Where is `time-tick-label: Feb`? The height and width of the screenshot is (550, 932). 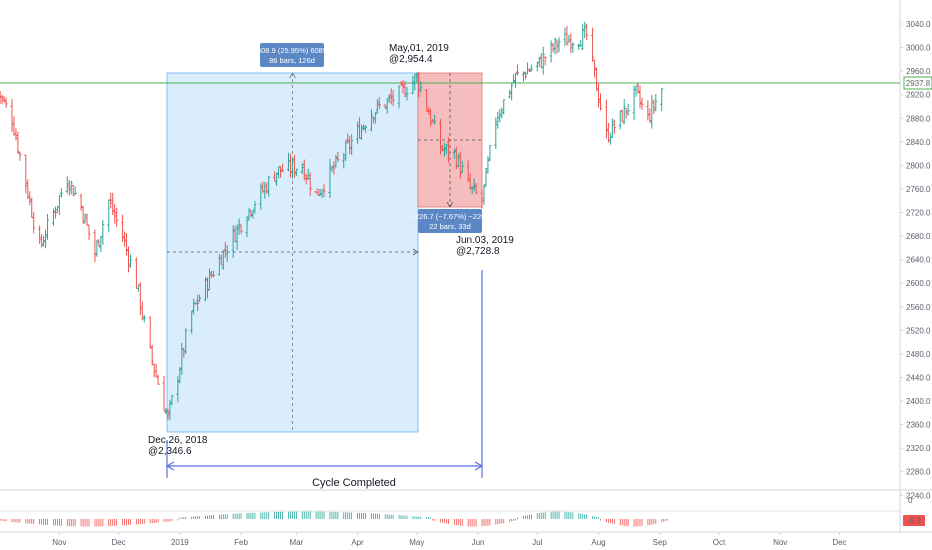
time-tick-label: Feb is located at coordinates (241, 542).